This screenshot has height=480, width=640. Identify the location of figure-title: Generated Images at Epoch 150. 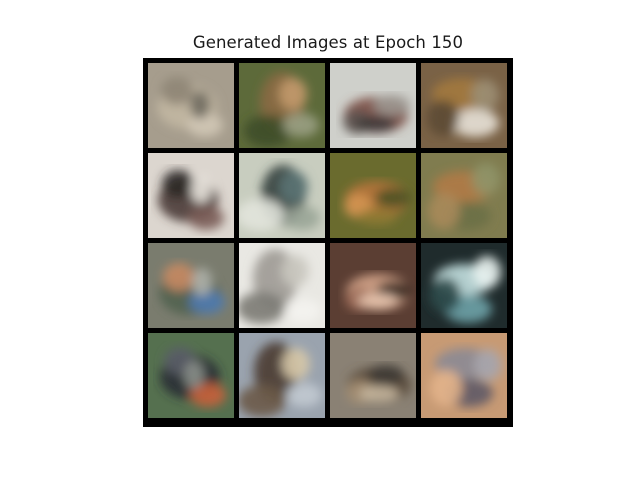
(328, 42).